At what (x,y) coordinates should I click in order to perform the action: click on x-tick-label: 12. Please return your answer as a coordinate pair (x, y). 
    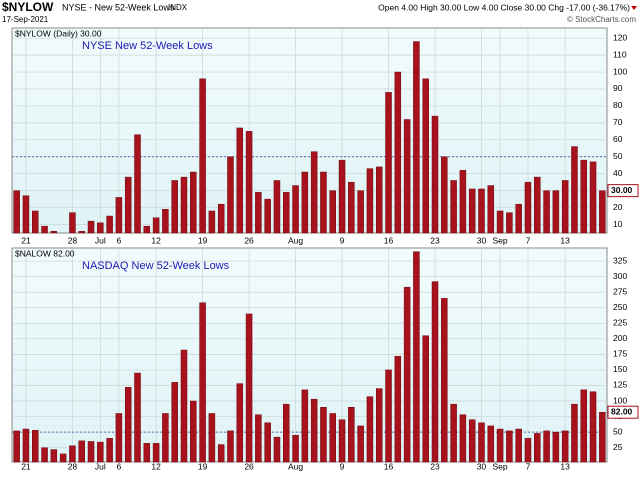
    Looking at the image, I should click on (156, 240).